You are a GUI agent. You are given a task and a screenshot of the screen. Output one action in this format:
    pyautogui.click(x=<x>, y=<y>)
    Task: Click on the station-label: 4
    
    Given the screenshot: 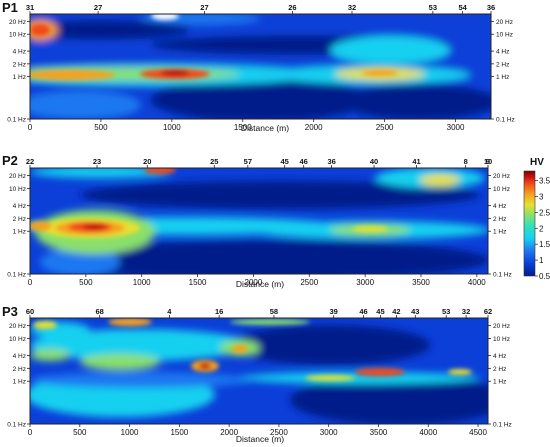 What is the action you would take?
    pyautogui.click(x=169, y=311)
    